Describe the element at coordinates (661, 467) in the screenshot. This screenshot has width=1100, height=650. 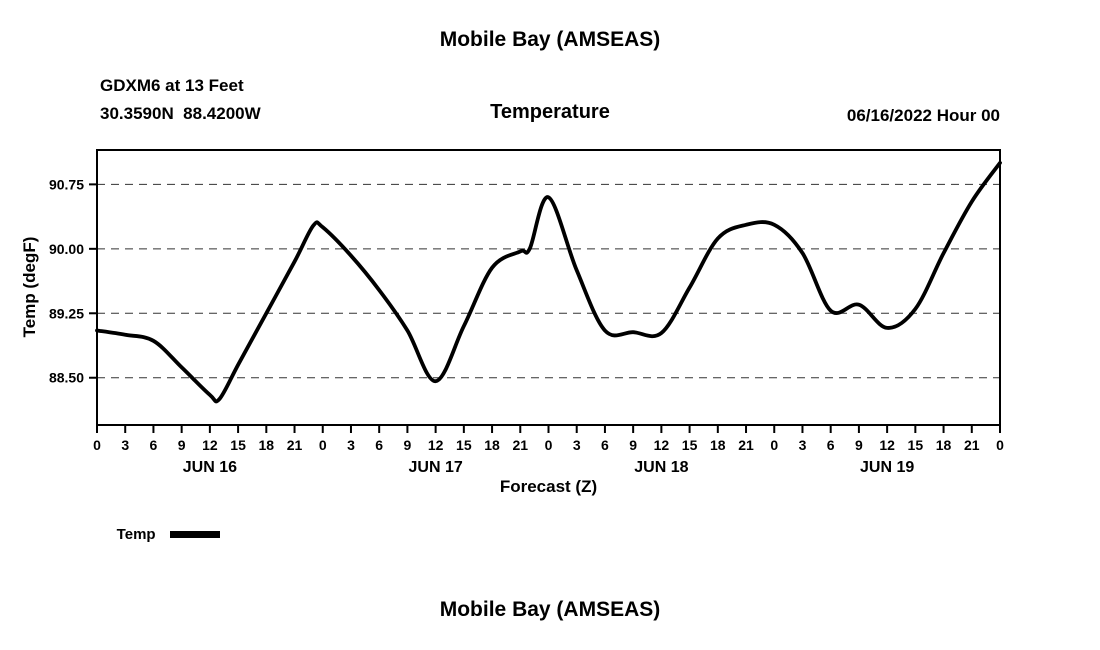
I see `day-label: JUN 18` at that location.